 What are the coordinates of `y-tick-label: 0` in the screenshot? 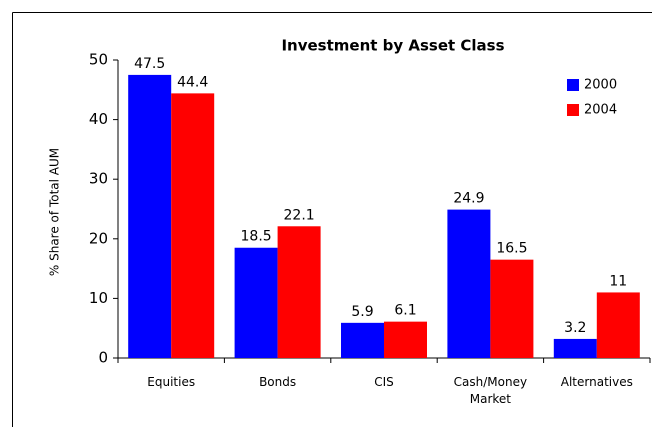 It's located at (103, 358).